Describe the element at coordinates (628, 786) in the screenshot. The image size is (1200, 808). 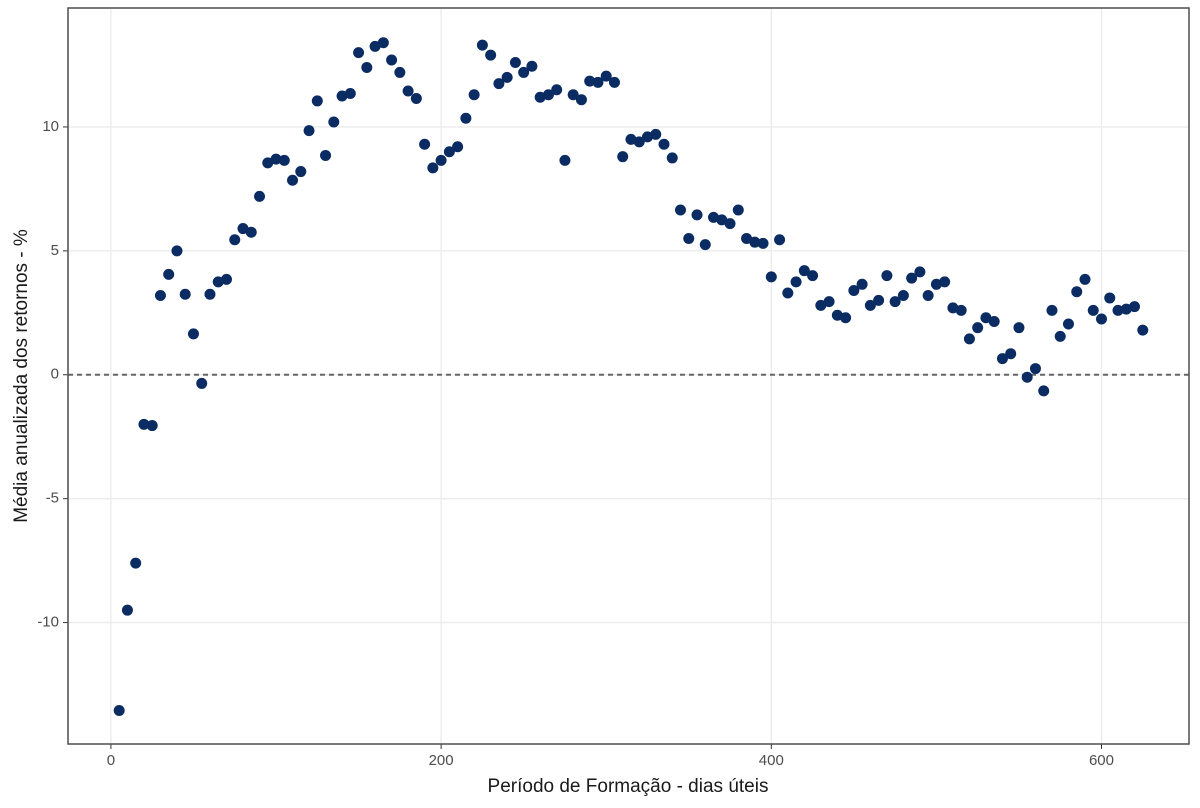
I see `x-axis-title: Período de Formação - dias úteis` at that location.